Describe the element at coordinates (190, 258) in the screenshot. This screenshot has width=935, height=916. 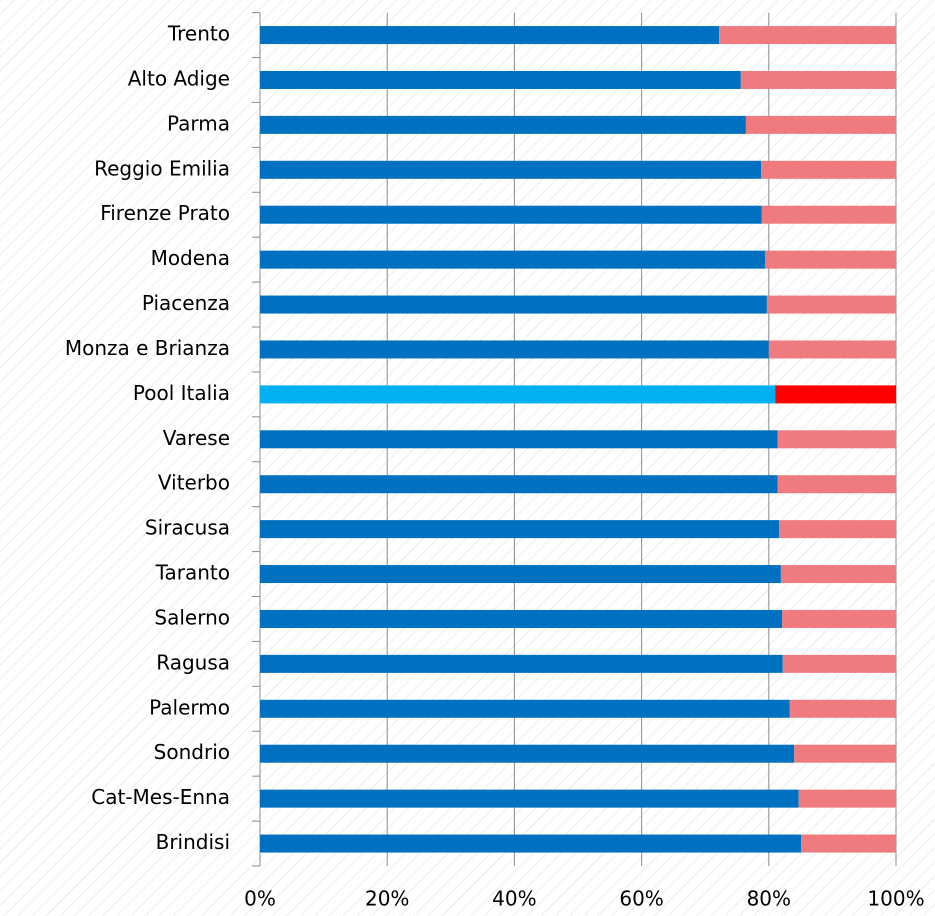
I see `y-tick-label: Modena` at that location.